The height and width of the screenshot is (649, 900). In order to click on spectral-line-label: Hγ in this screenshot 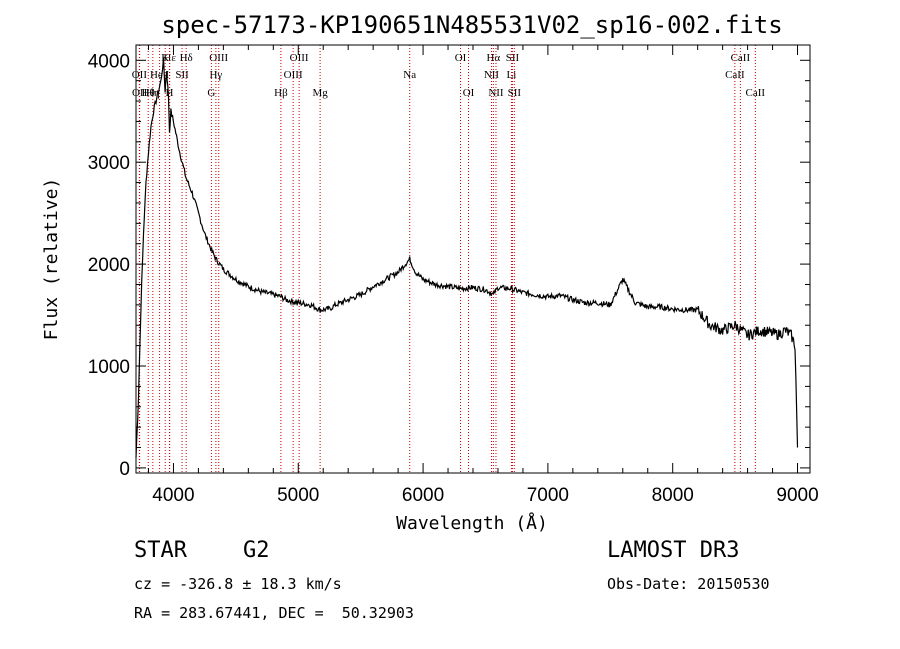, I will do `click(215, 75)`.